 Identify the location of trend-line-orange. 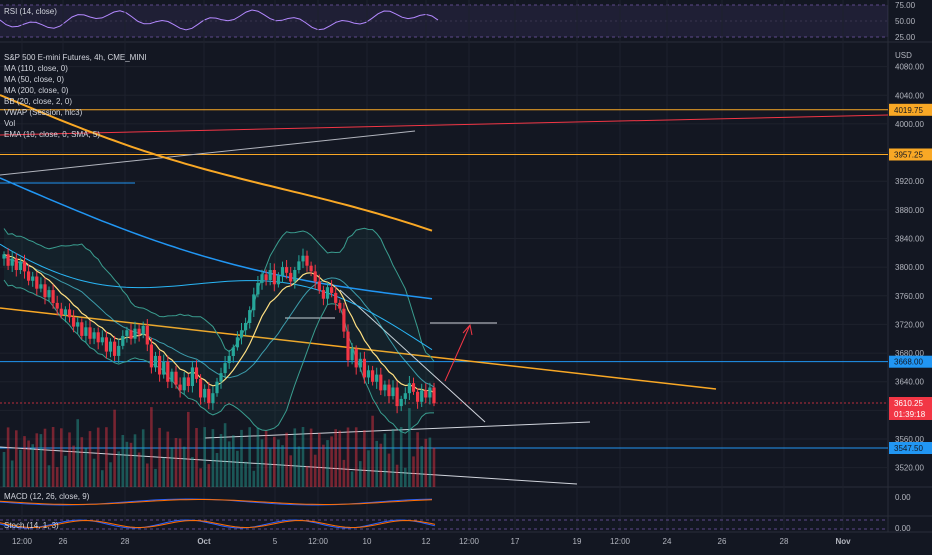
(358, 348).